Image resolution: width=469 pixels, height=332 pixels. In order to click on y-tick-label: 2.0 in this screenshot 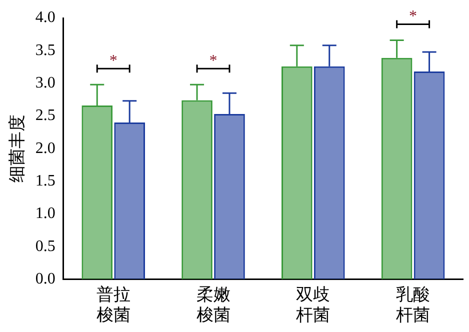, I will do `click(45, 148)`.